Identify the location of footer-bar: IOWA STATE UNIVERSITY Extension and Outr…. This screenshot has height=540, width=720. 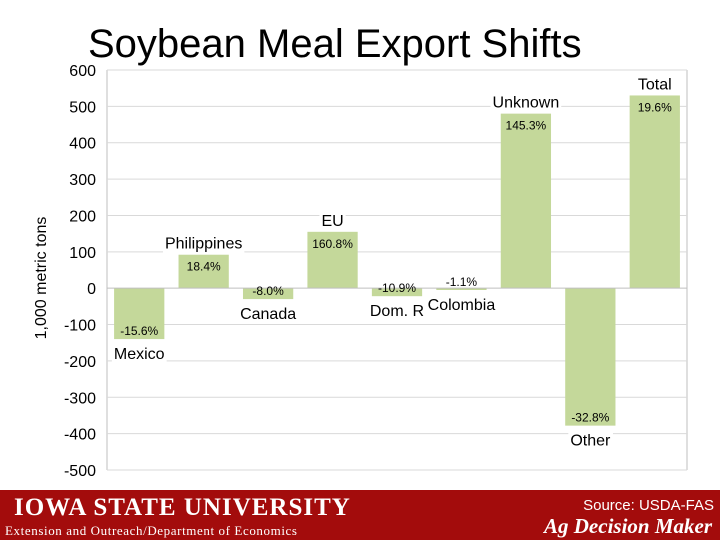
(360, 515).